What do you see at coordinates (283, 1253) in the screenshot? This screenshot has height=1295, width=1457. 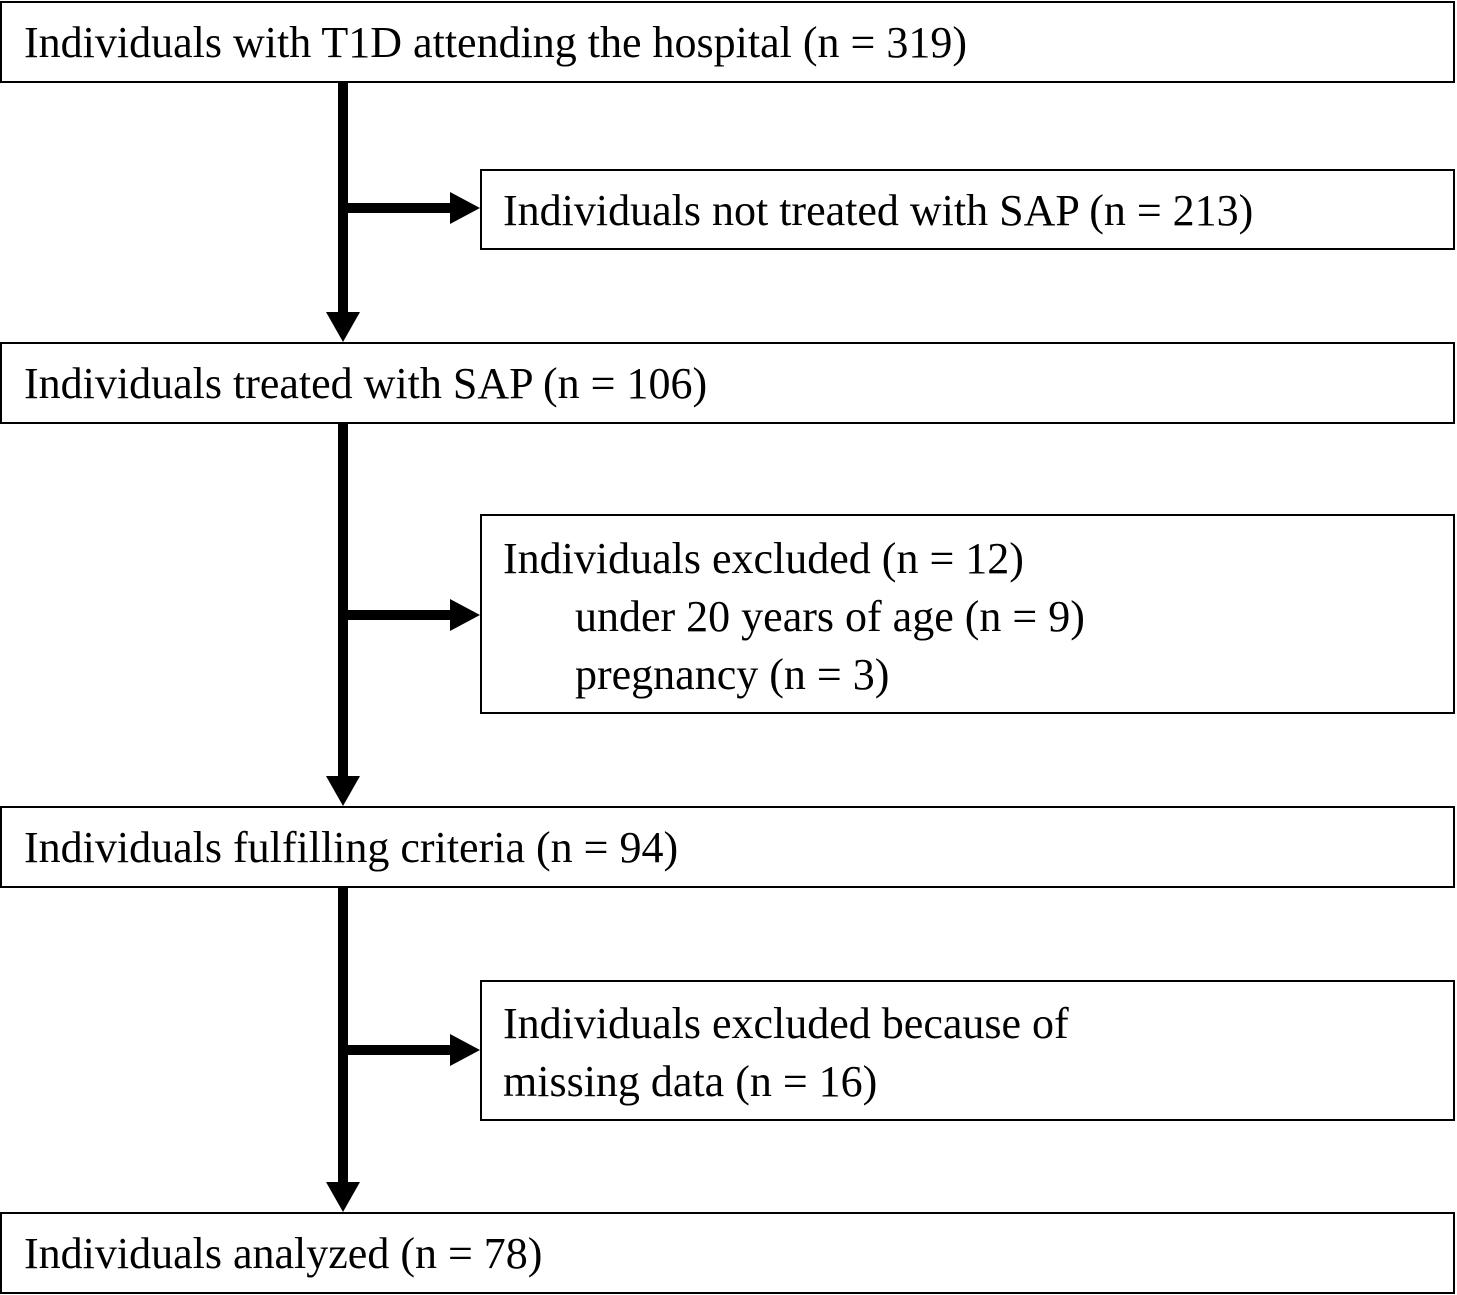 I see `main-box-label: Individuals analyzed (n = 78)` at bounding box center [283, 1253].